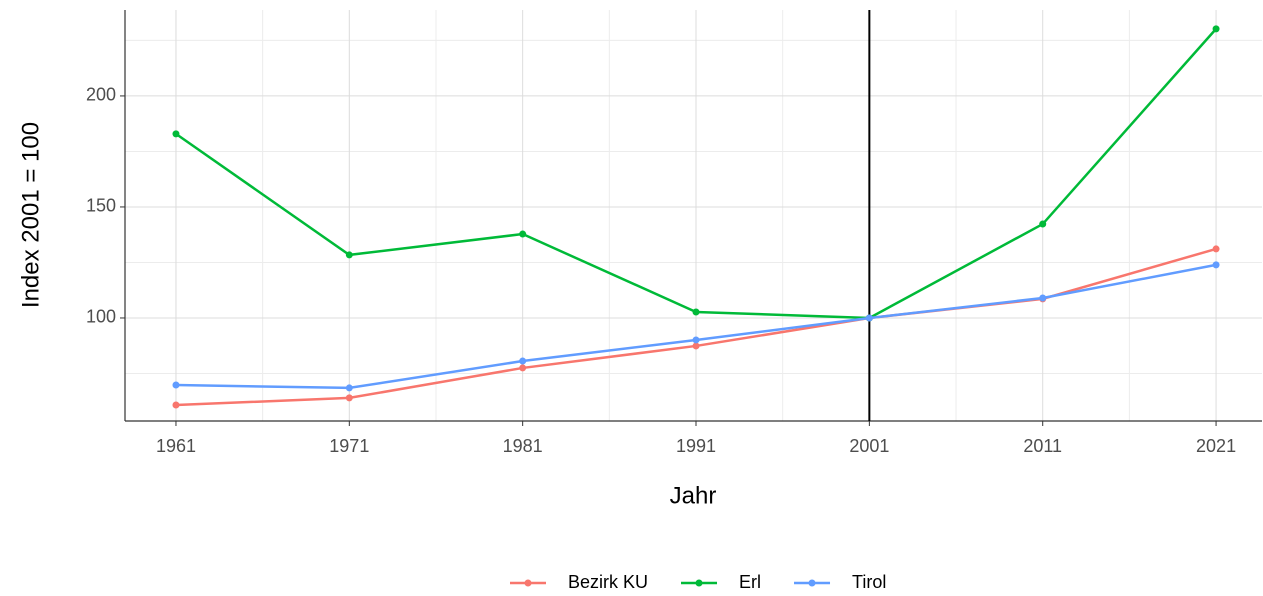 This screenshot has height=596, width=1263. I want to click on y-tick-label: 150, so click(101, 206).